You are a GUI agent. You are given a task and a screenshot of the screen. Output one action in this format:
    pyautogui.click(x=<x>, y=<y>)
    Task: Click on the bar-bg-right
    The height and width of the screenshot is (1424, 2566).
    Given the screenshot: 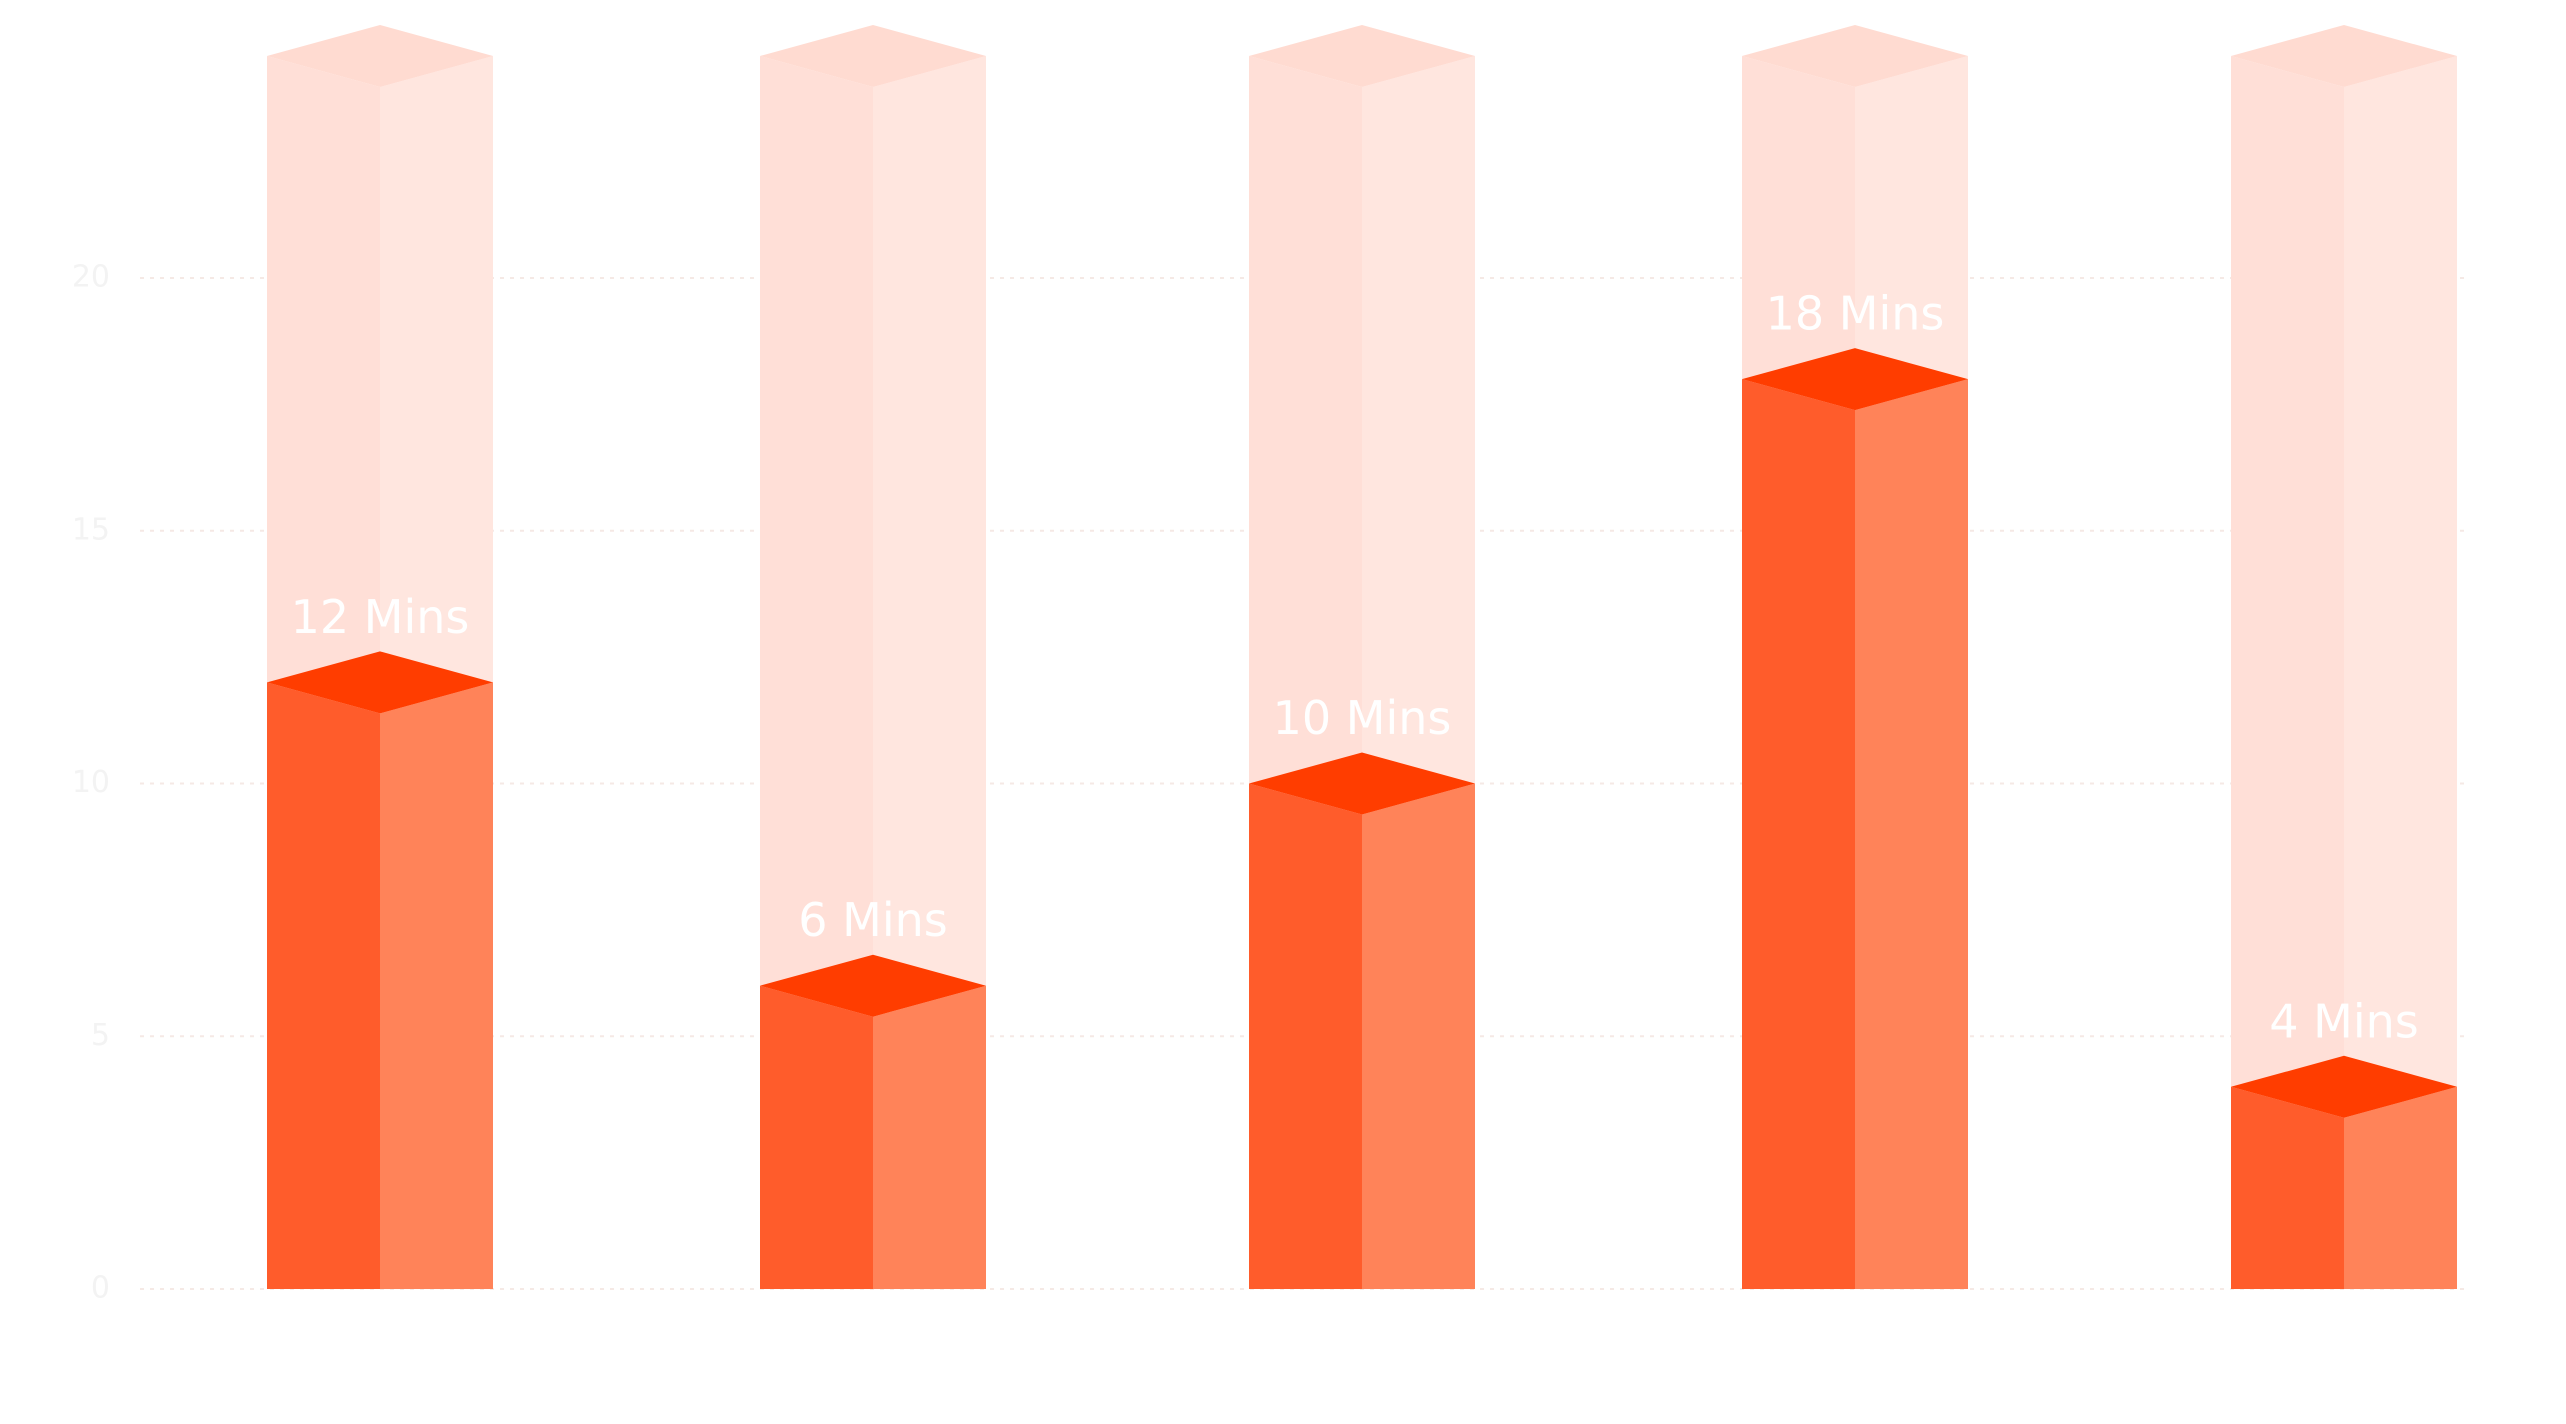 What is the action you would take?
    pyautogui.click(x=2400, y=672)
    